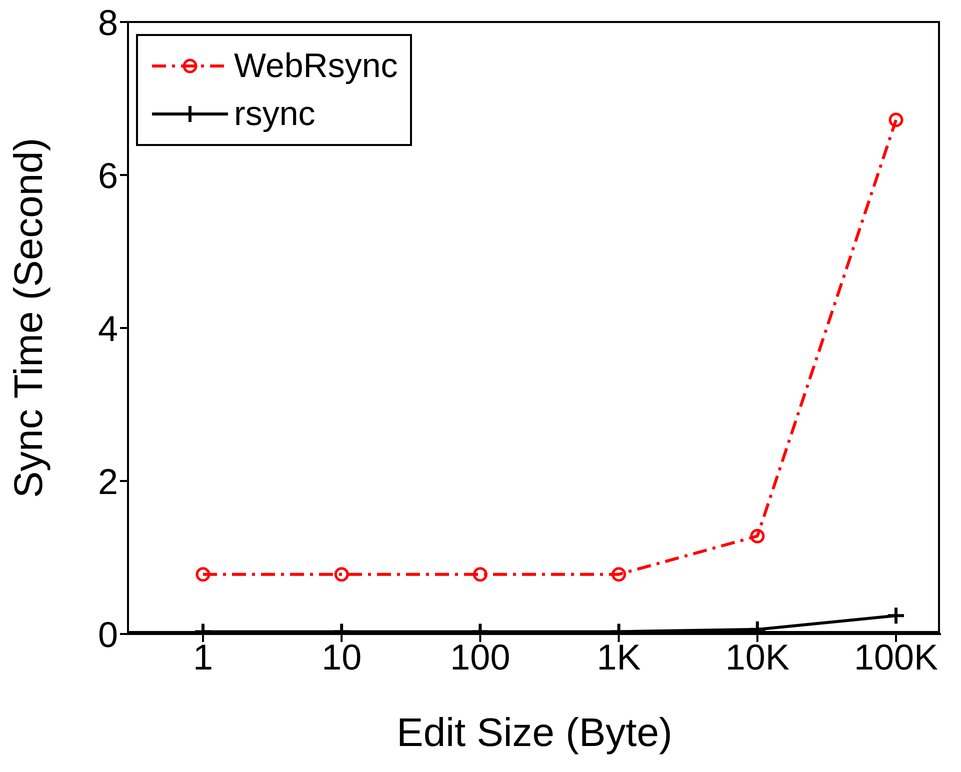  I want to click on y-tick-label: 6, so click(108, 175).